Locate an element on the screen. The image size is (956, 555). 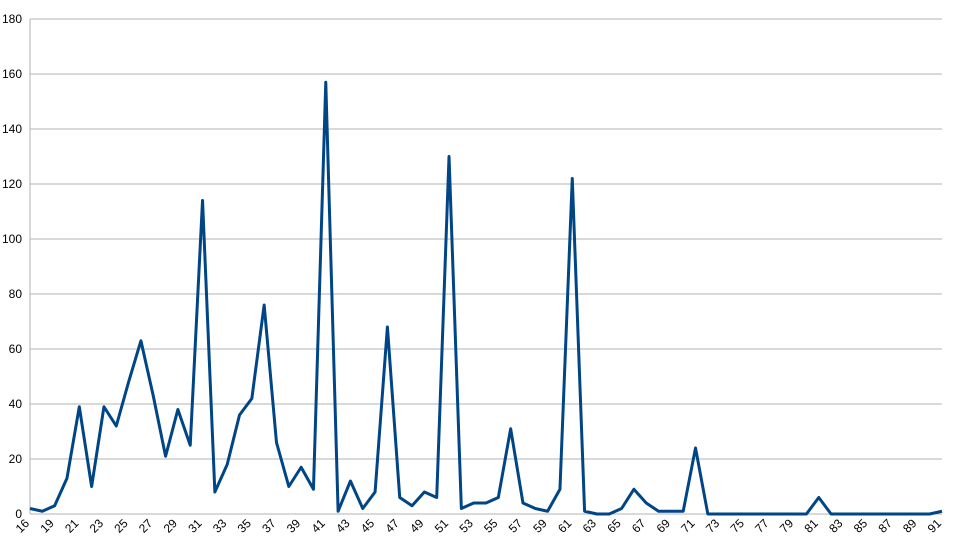
x-tick-label: 39 is located at coordinates (294, 526).